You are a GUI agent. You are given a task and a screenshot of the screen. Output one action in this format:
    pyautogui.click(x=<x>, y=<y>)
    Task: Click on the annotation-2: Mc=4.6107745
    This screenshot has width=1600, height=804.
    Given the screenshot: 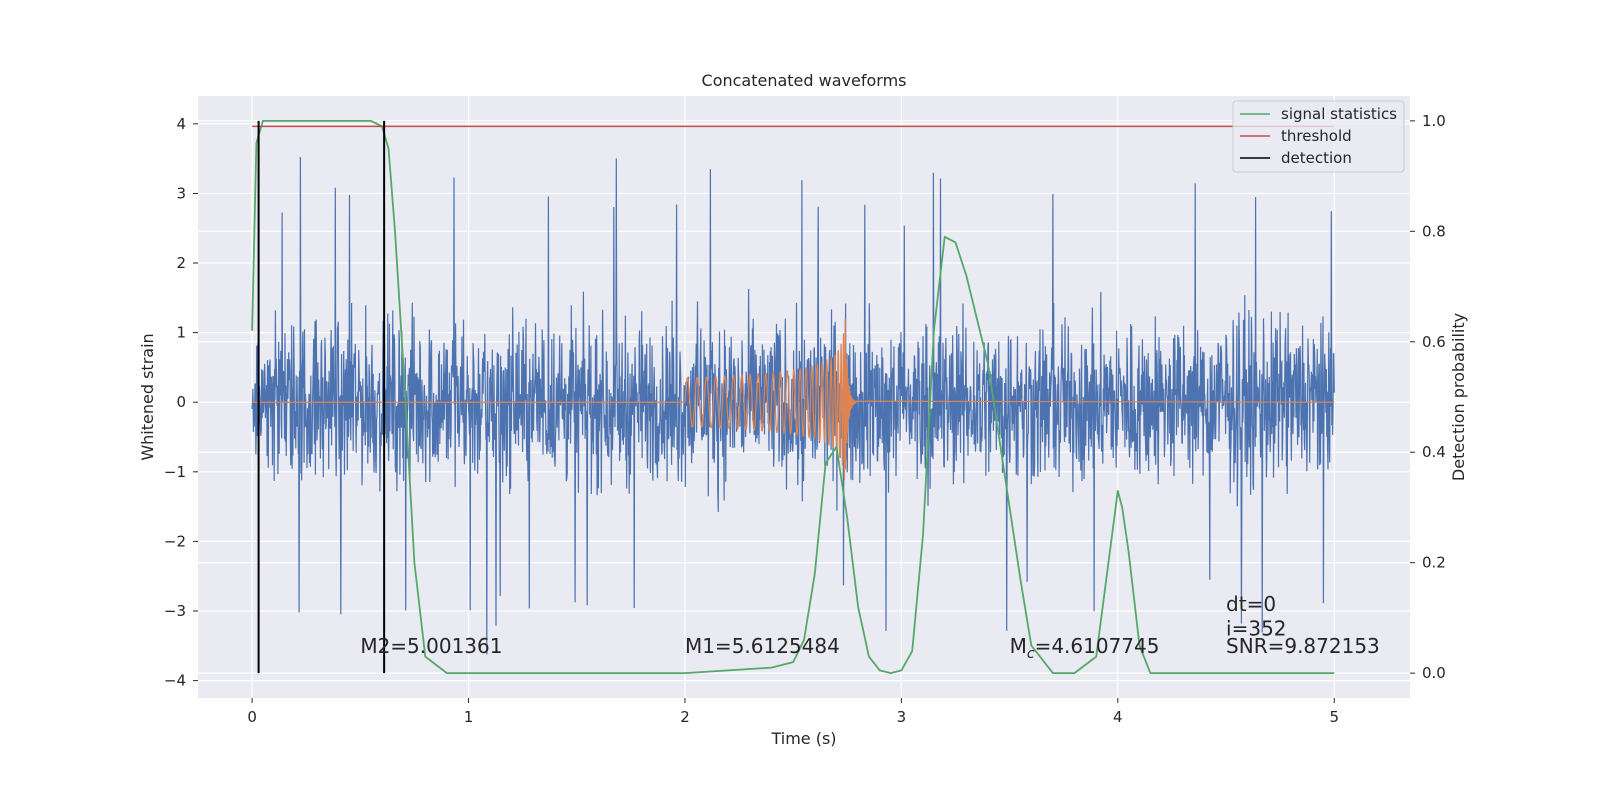 What is the action you would take?
    pyautogui.click(x=1085, y=648)
    